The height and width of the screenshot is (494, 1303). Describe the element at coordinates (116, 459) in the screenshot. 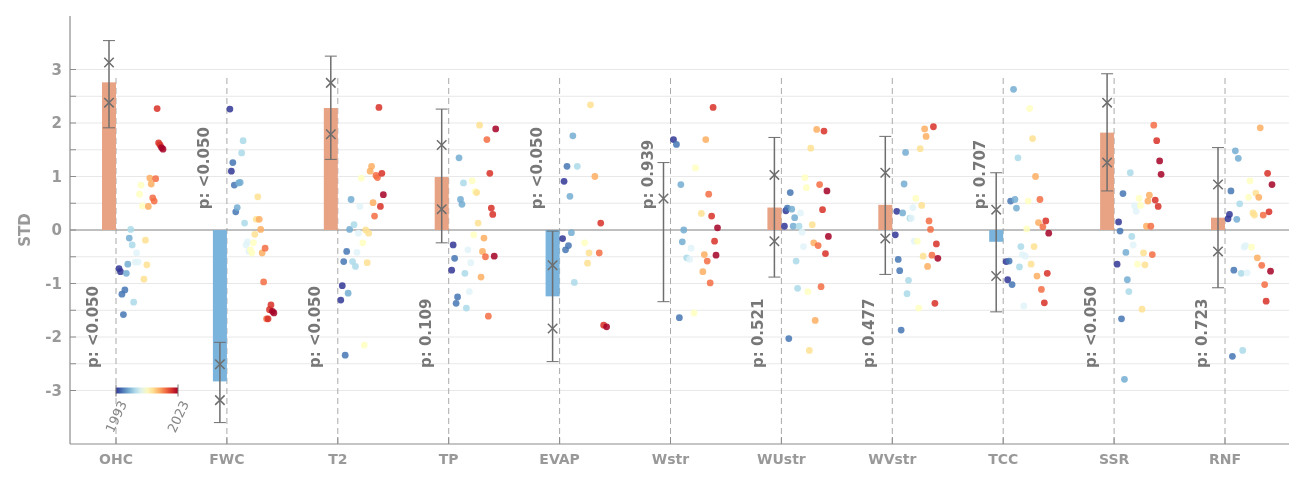

I see `x-tick-label: OHC` at that location.